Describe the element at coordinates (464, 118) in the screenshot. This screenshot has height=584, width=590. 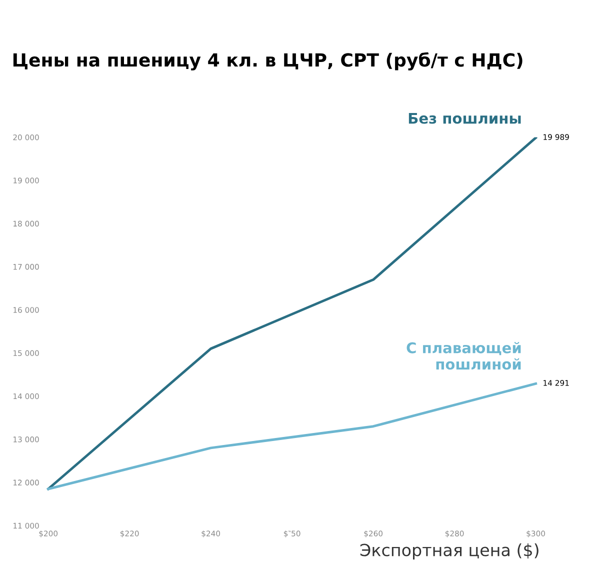
I see `series-label: Без пошлины` at that location.